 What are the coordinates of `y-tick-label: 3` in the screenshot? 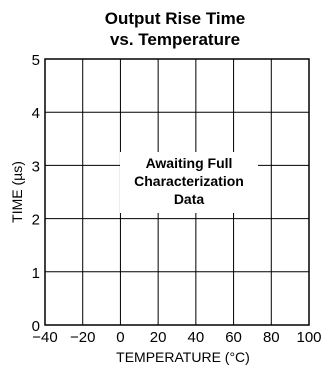 It's located at (36, 166).